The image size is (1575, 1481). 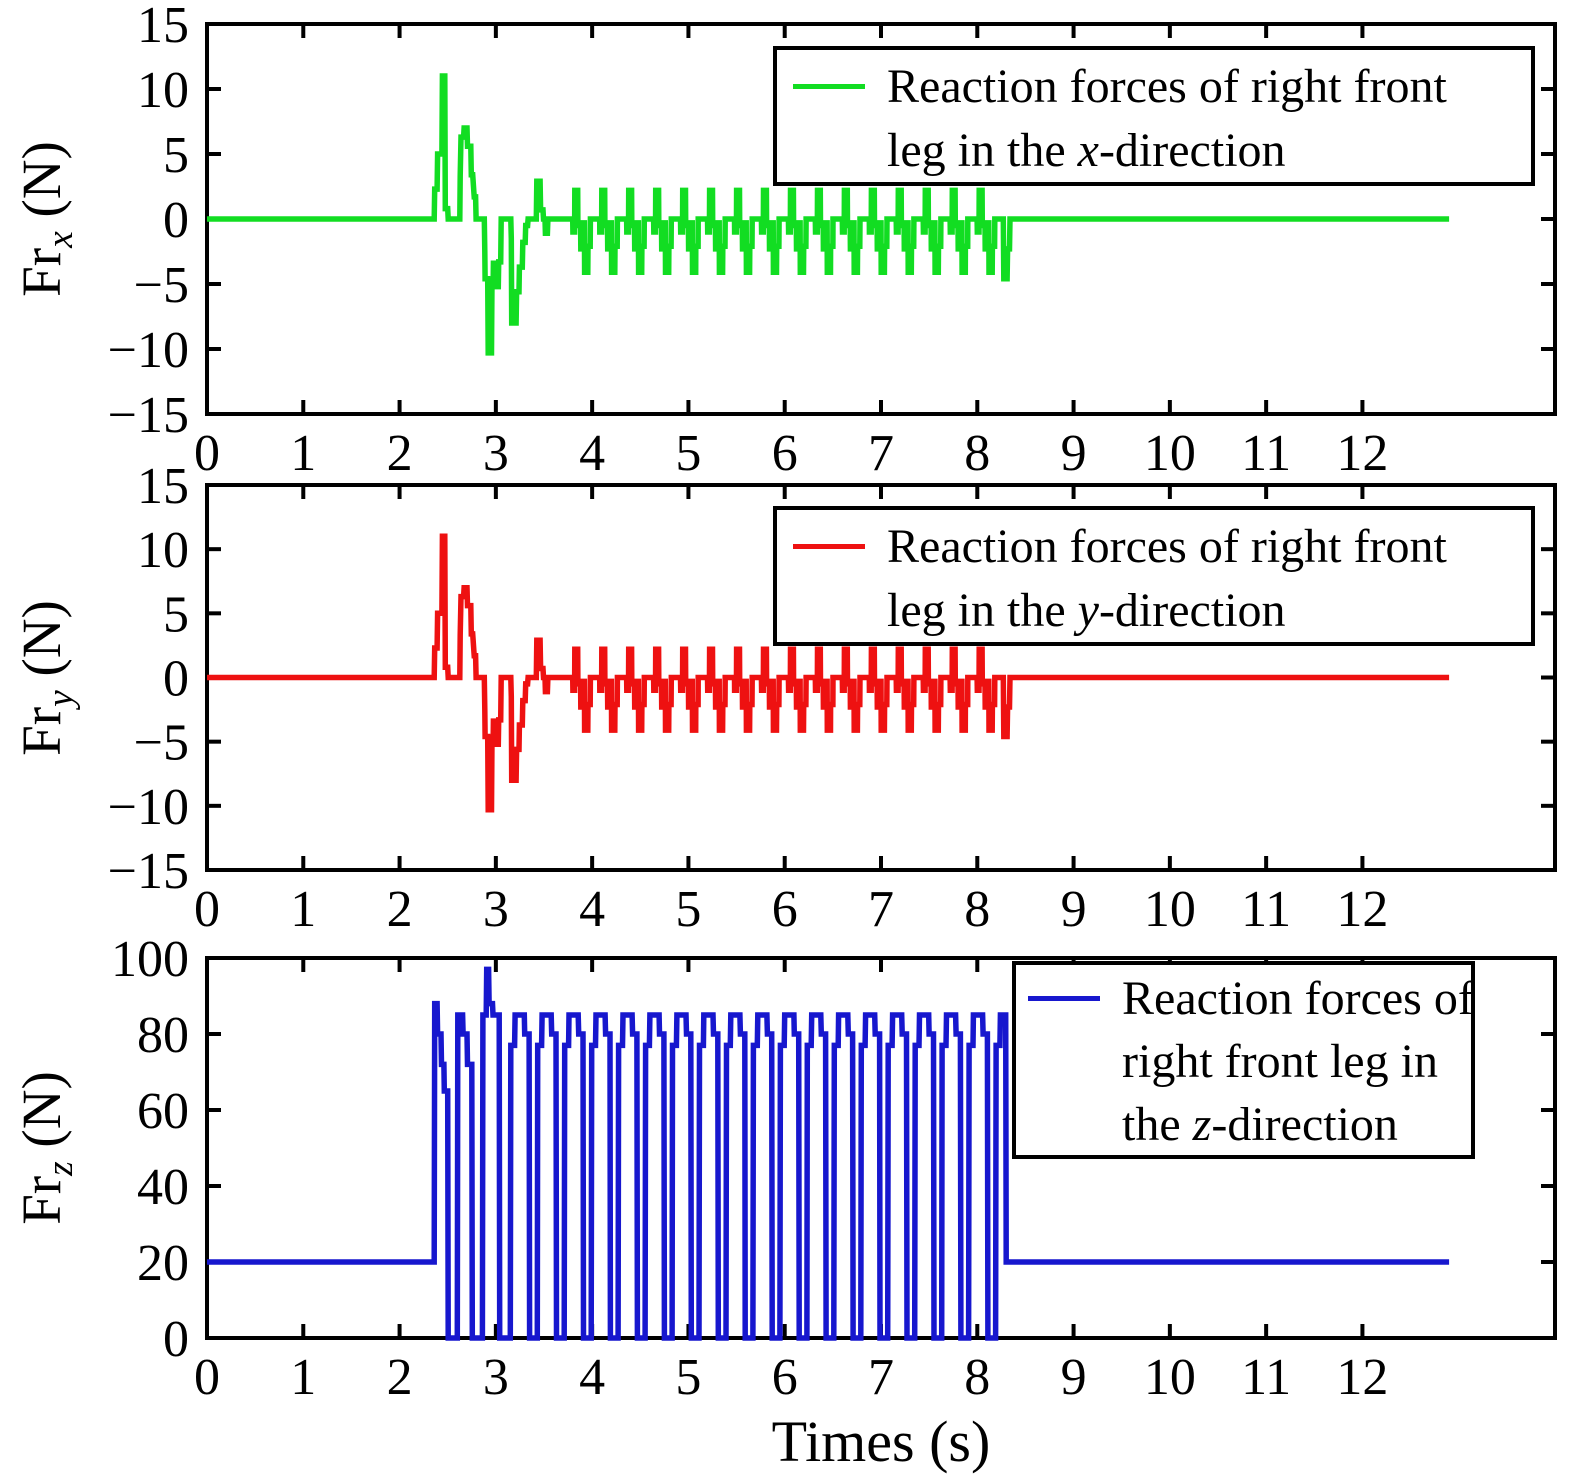 What do you see at coordinates (1074, 1377) in the screenshot?
I see `frz-x-tick-label: 9` at bounding box center [1074, 1377].